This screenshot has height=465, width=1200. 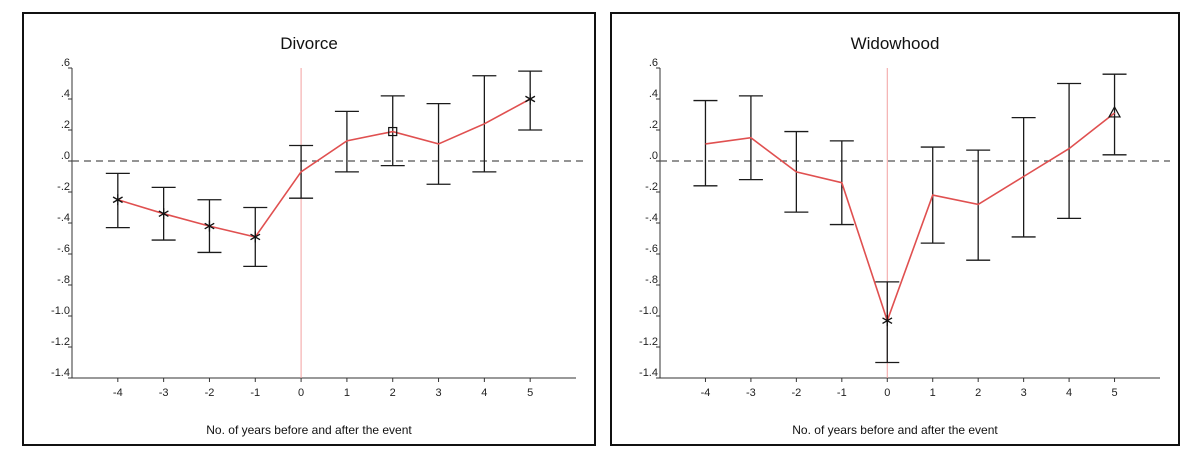 What do you see at coordinates (324, 168) in the screenshot?
I see `series-line` at bounding box center [324, 168].